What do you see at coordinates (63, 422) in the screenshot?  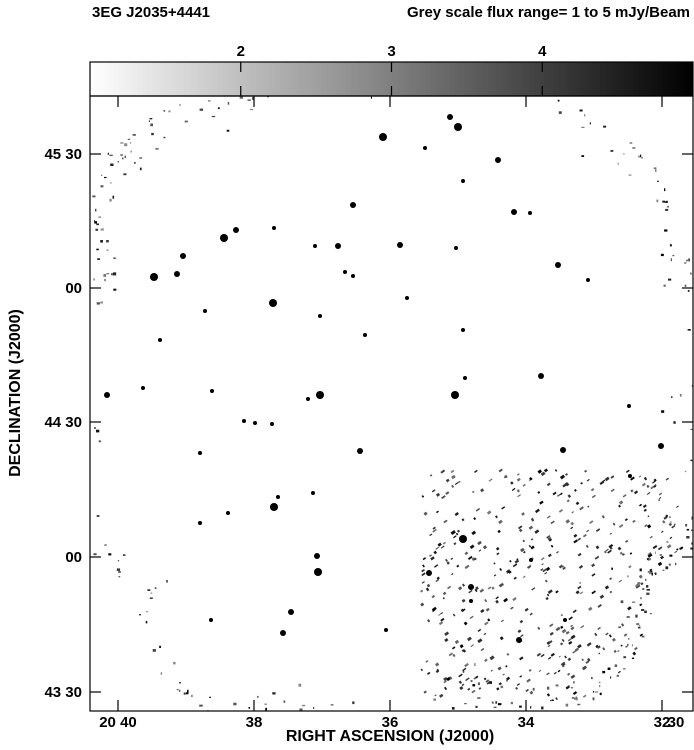 I see `y-tick-label: 44 30` at bounding box center [63, 422].